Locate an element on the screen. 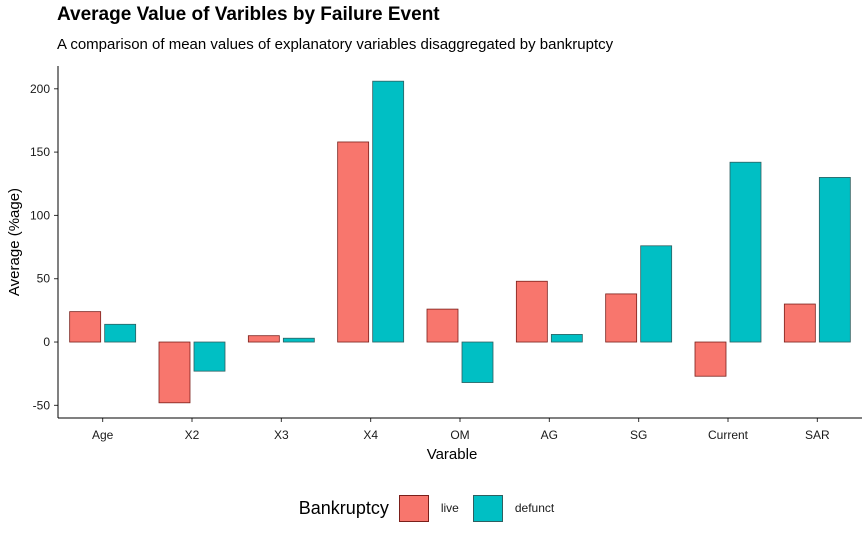 This screenshot has width=867, height=537. legend: Bankruptcy live defunct is located at coordinates (433, 508).